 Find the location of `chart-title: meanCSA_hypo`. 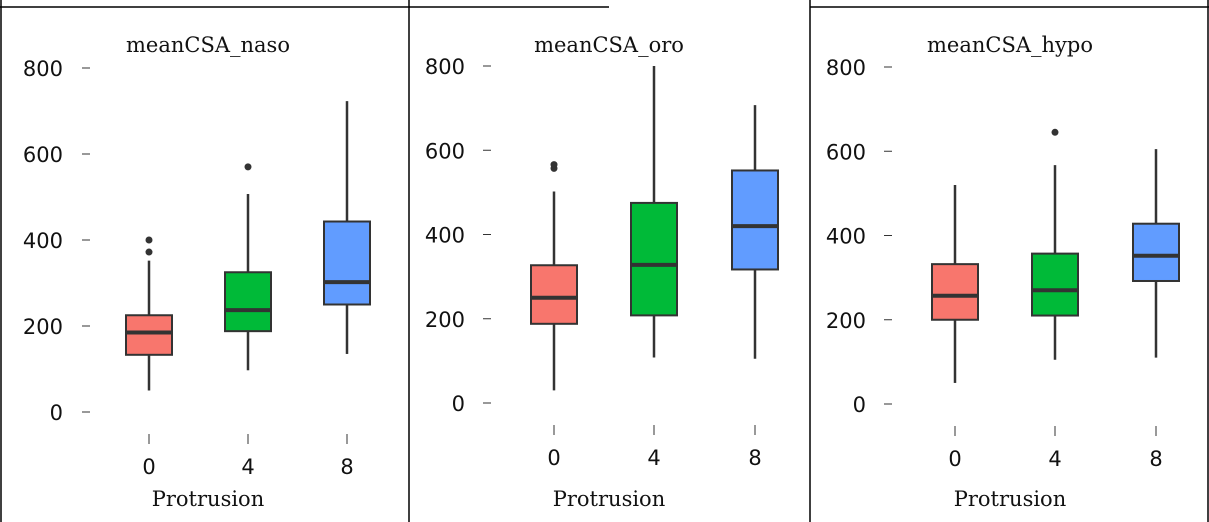

chart-title: meanCSA_hypo is located at coordinates (1010, 45).